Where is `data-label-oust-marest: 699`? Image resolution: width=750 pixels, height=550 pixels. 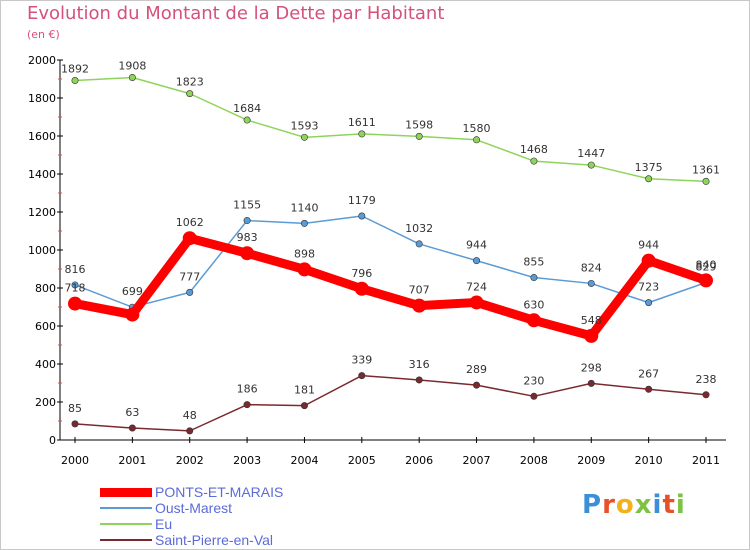
data-label-oust-marest: 699 is located at coordinates (132, 291).